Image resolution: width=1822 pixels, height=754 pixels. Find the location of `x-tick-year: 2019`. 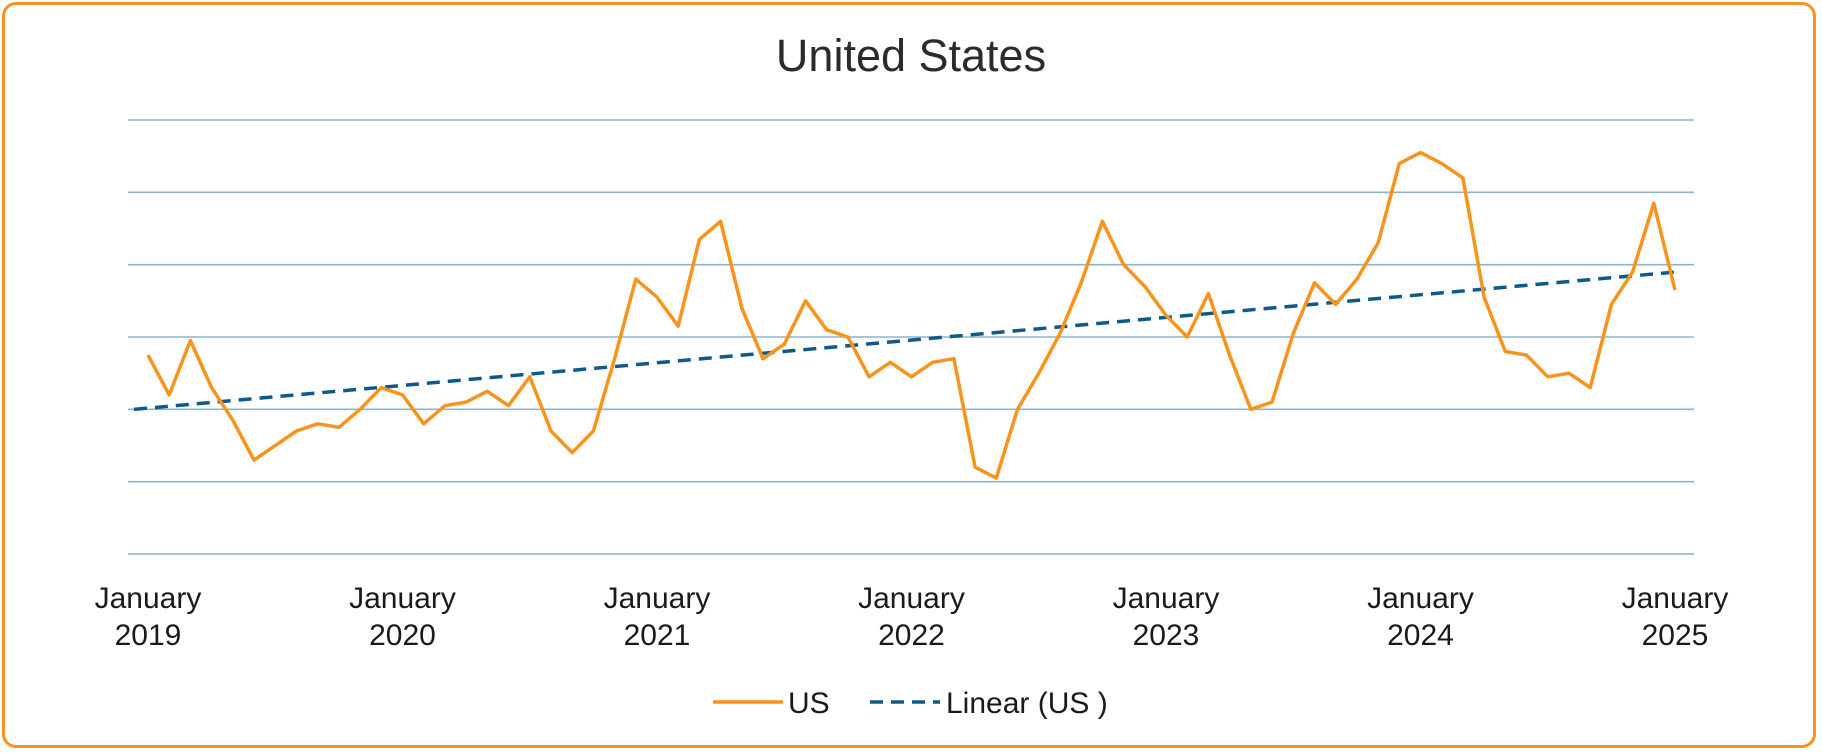

x-tick-year: 2019 is located at coordinates (148, 635).